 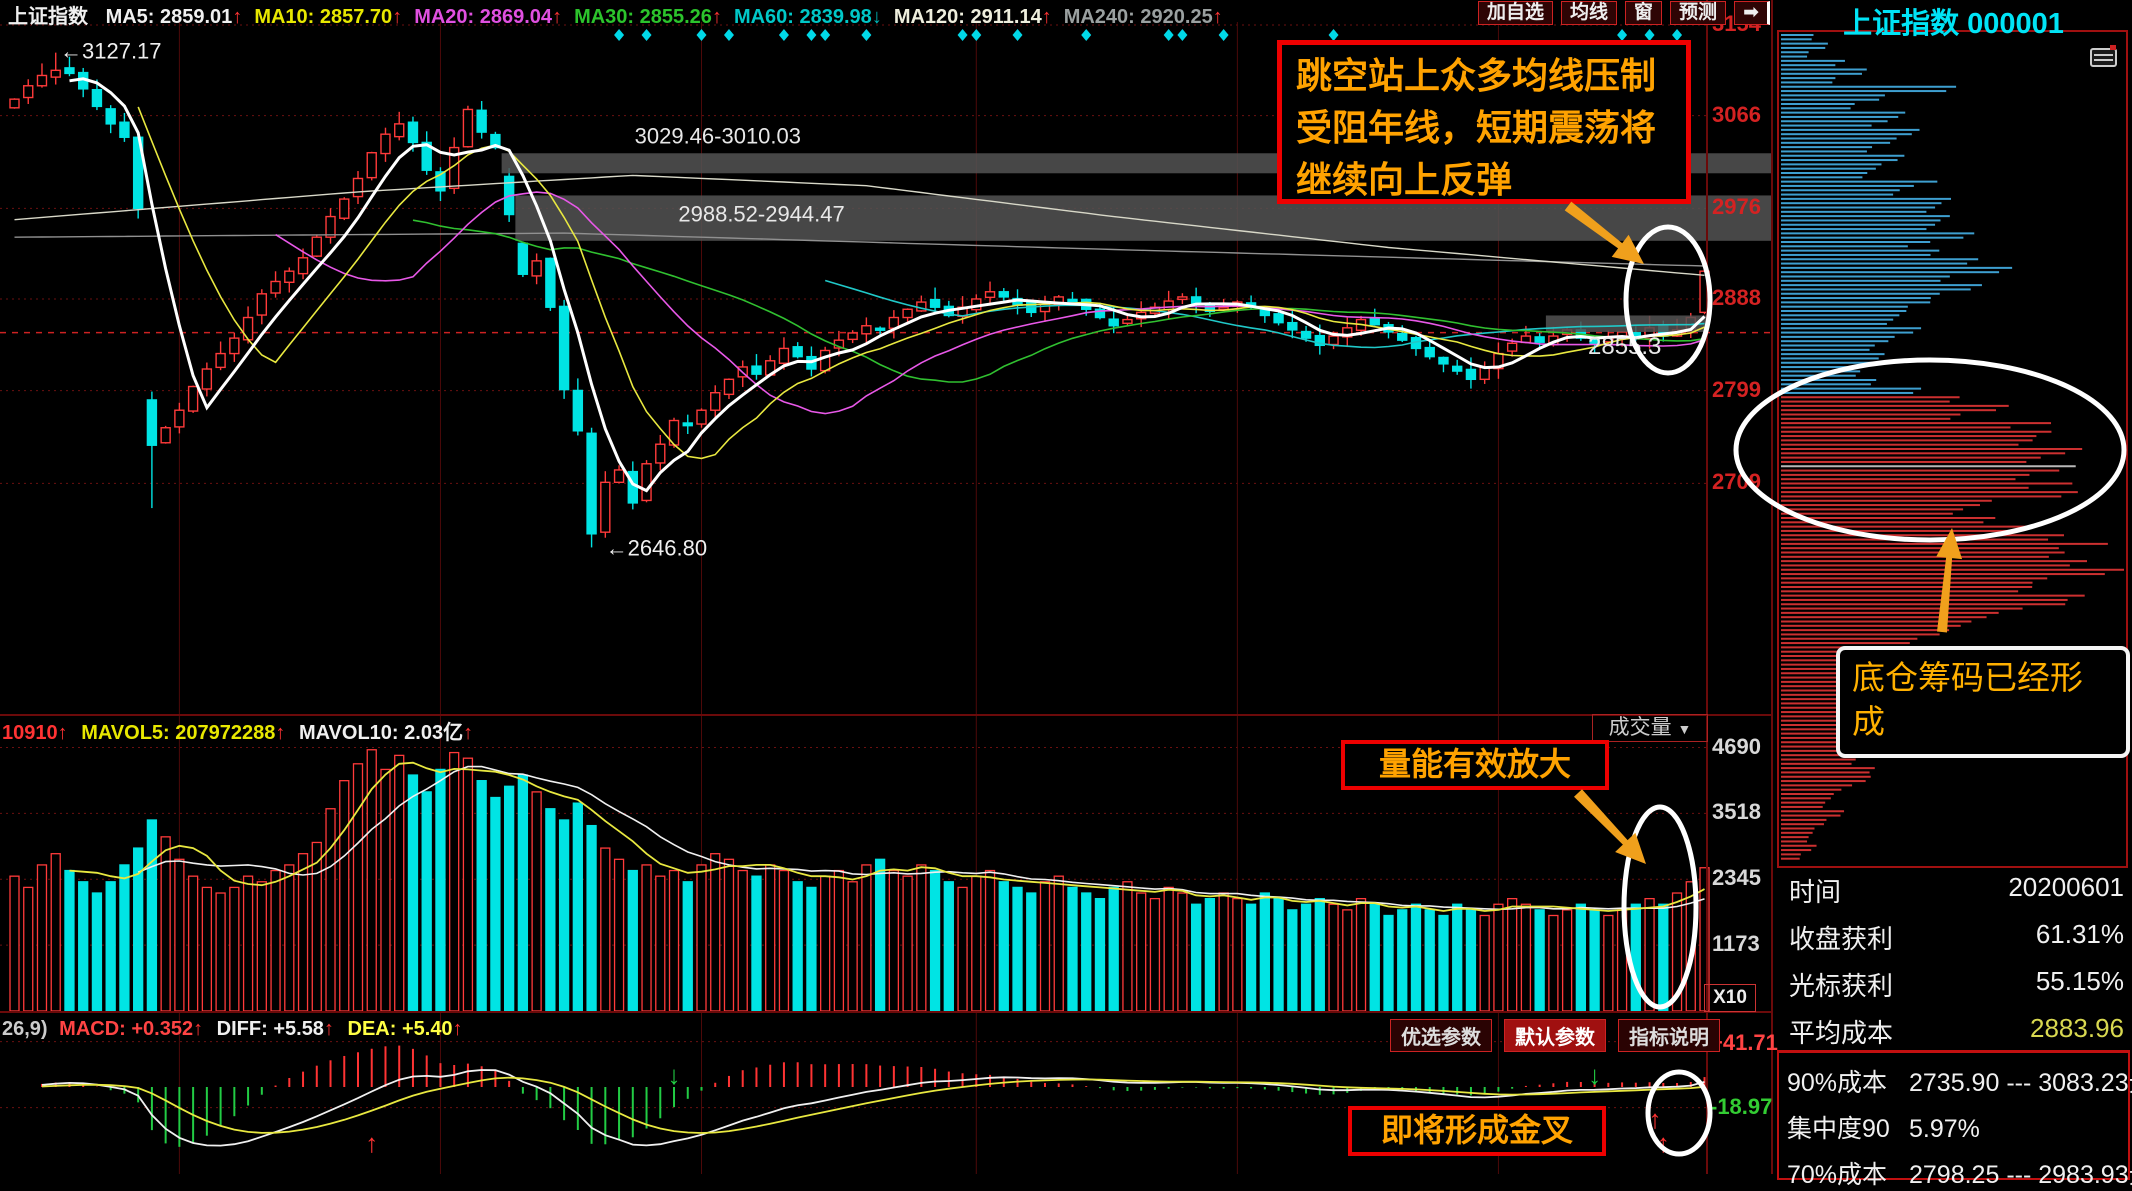 What do you see at coordinates (761, 213) in the screenshot?
I see `svg-text: 2988.52-2944.47` at bounding box center [761, 213].